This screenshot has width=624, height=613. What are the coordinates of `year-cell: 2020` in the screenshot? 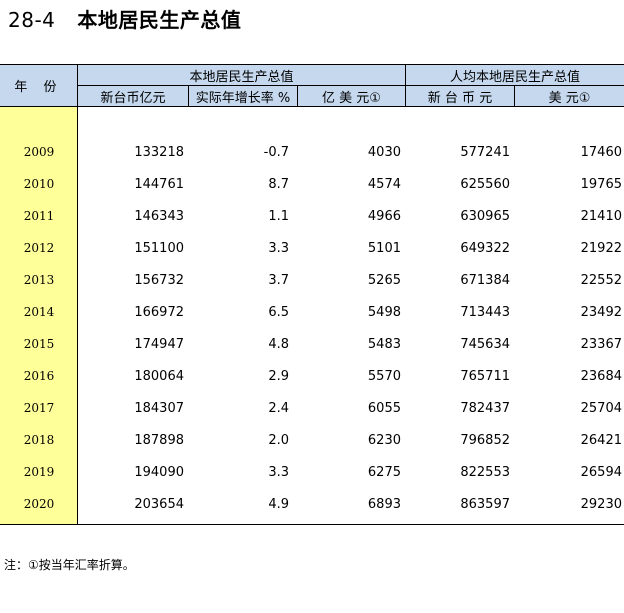 It's located at (39, 504).